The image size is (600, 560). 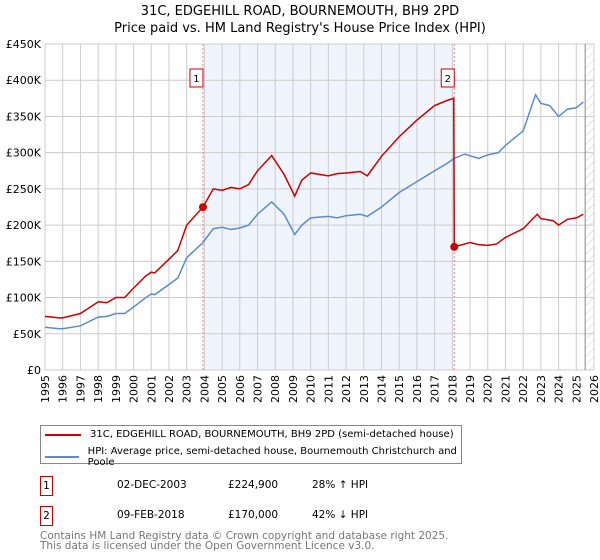 I want to click on y-tick-label: £0, so click(x=34, y=370).